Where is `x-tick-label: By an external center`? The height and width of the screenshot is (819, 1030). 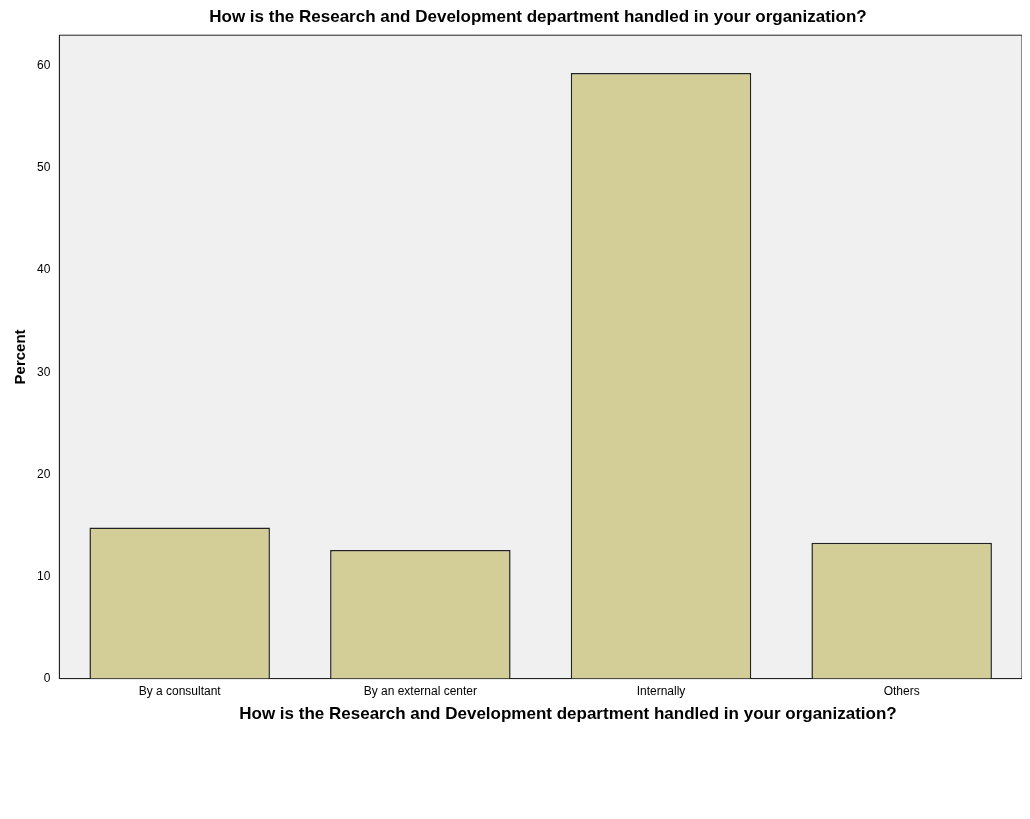
x-tick-label: By an external center is located at coordinates (420, 691).